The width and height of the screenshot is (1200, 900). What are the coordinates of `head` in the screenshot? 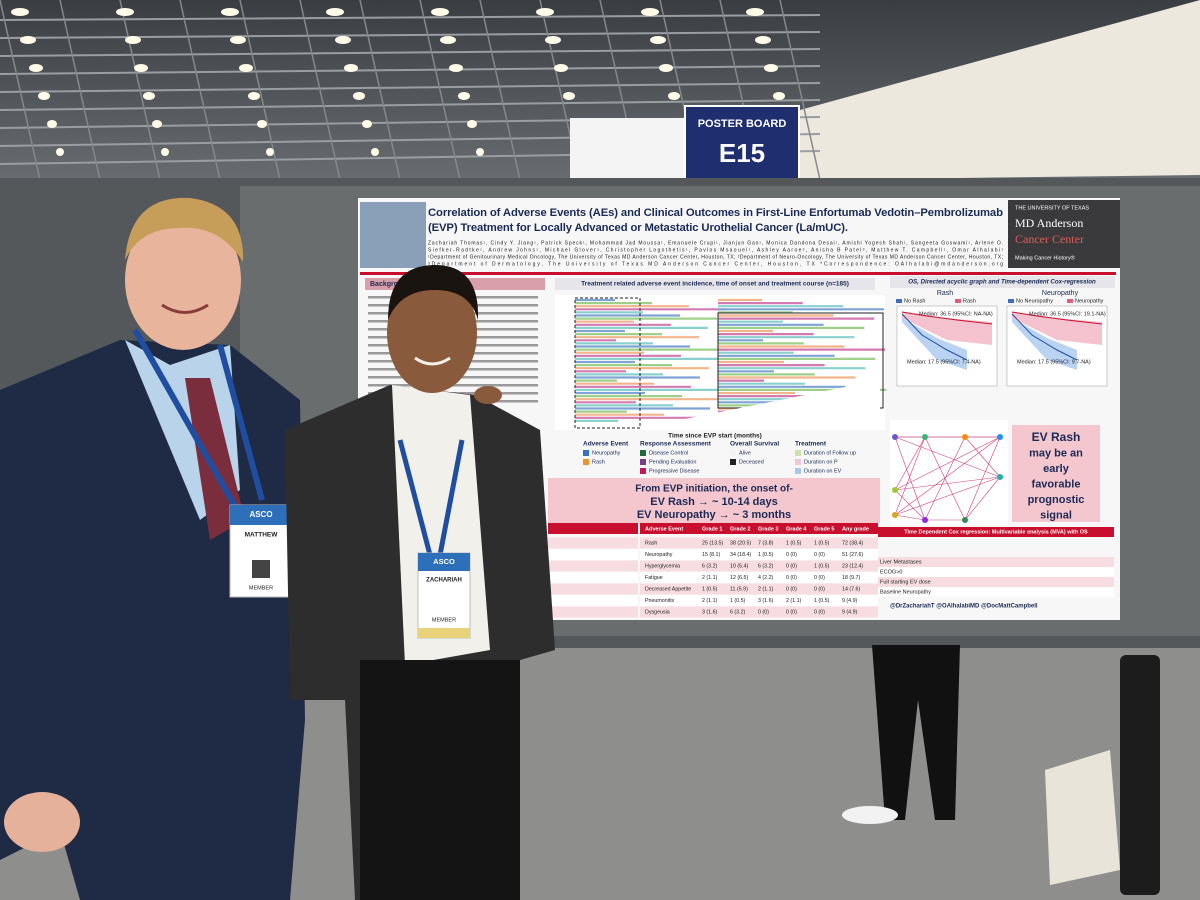 It's located at (183, 280).